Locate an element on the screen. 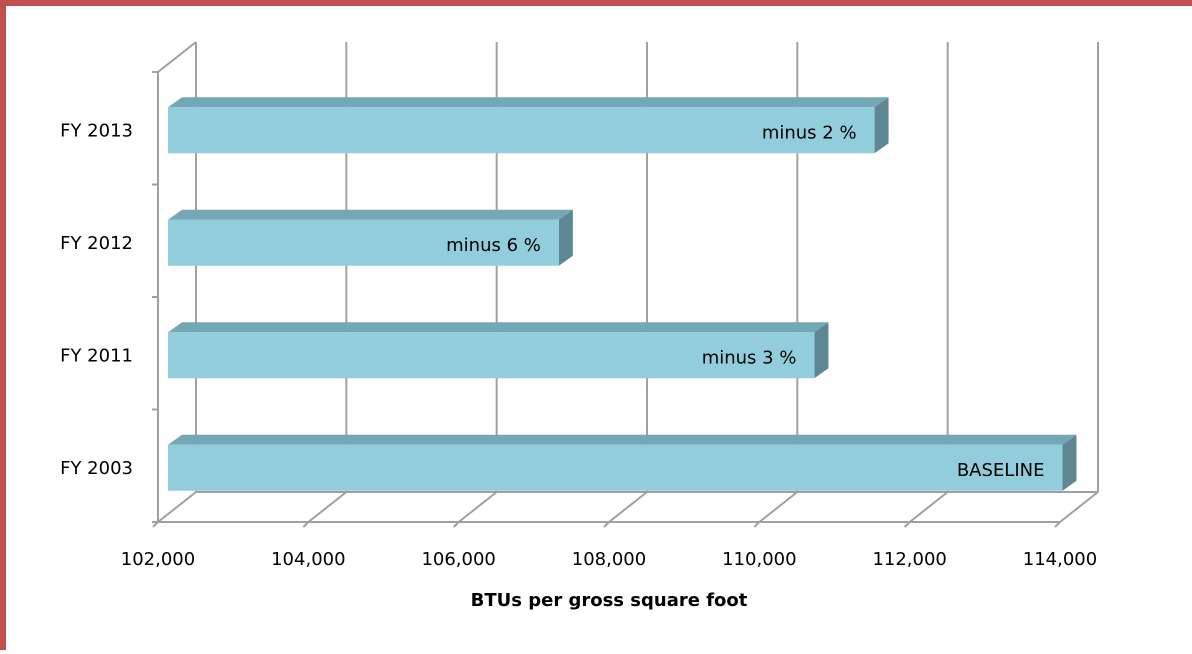 The width and height of the screenshot is (1192, 654). bar-annotation: minus 2 % is located at coordinates (809, 132).